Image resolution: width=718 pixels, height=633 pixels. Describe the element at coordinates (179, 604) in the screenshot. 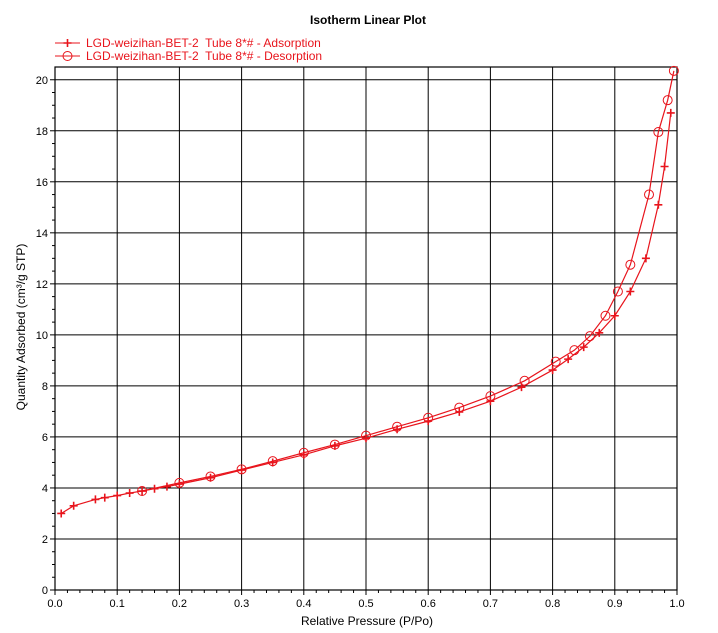

I see `x-tick-label: 0.2` at that location.